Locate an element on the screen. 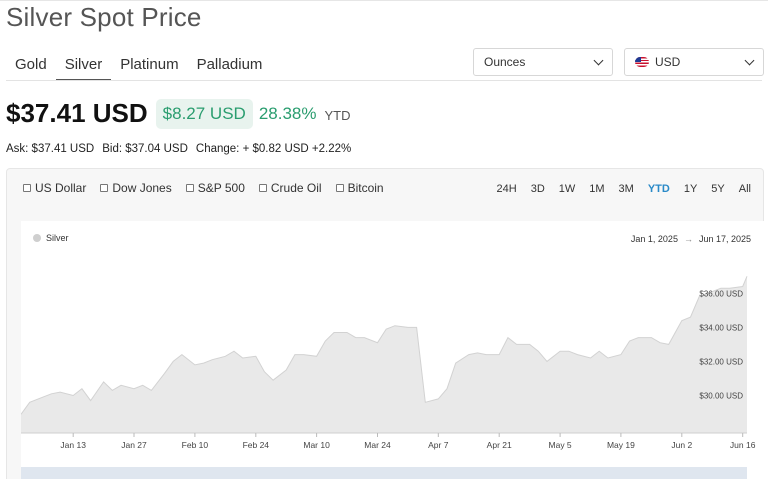 The image size is (768, 479). compare-us-dollar: US Dollar is located at coordinates (54, 188).